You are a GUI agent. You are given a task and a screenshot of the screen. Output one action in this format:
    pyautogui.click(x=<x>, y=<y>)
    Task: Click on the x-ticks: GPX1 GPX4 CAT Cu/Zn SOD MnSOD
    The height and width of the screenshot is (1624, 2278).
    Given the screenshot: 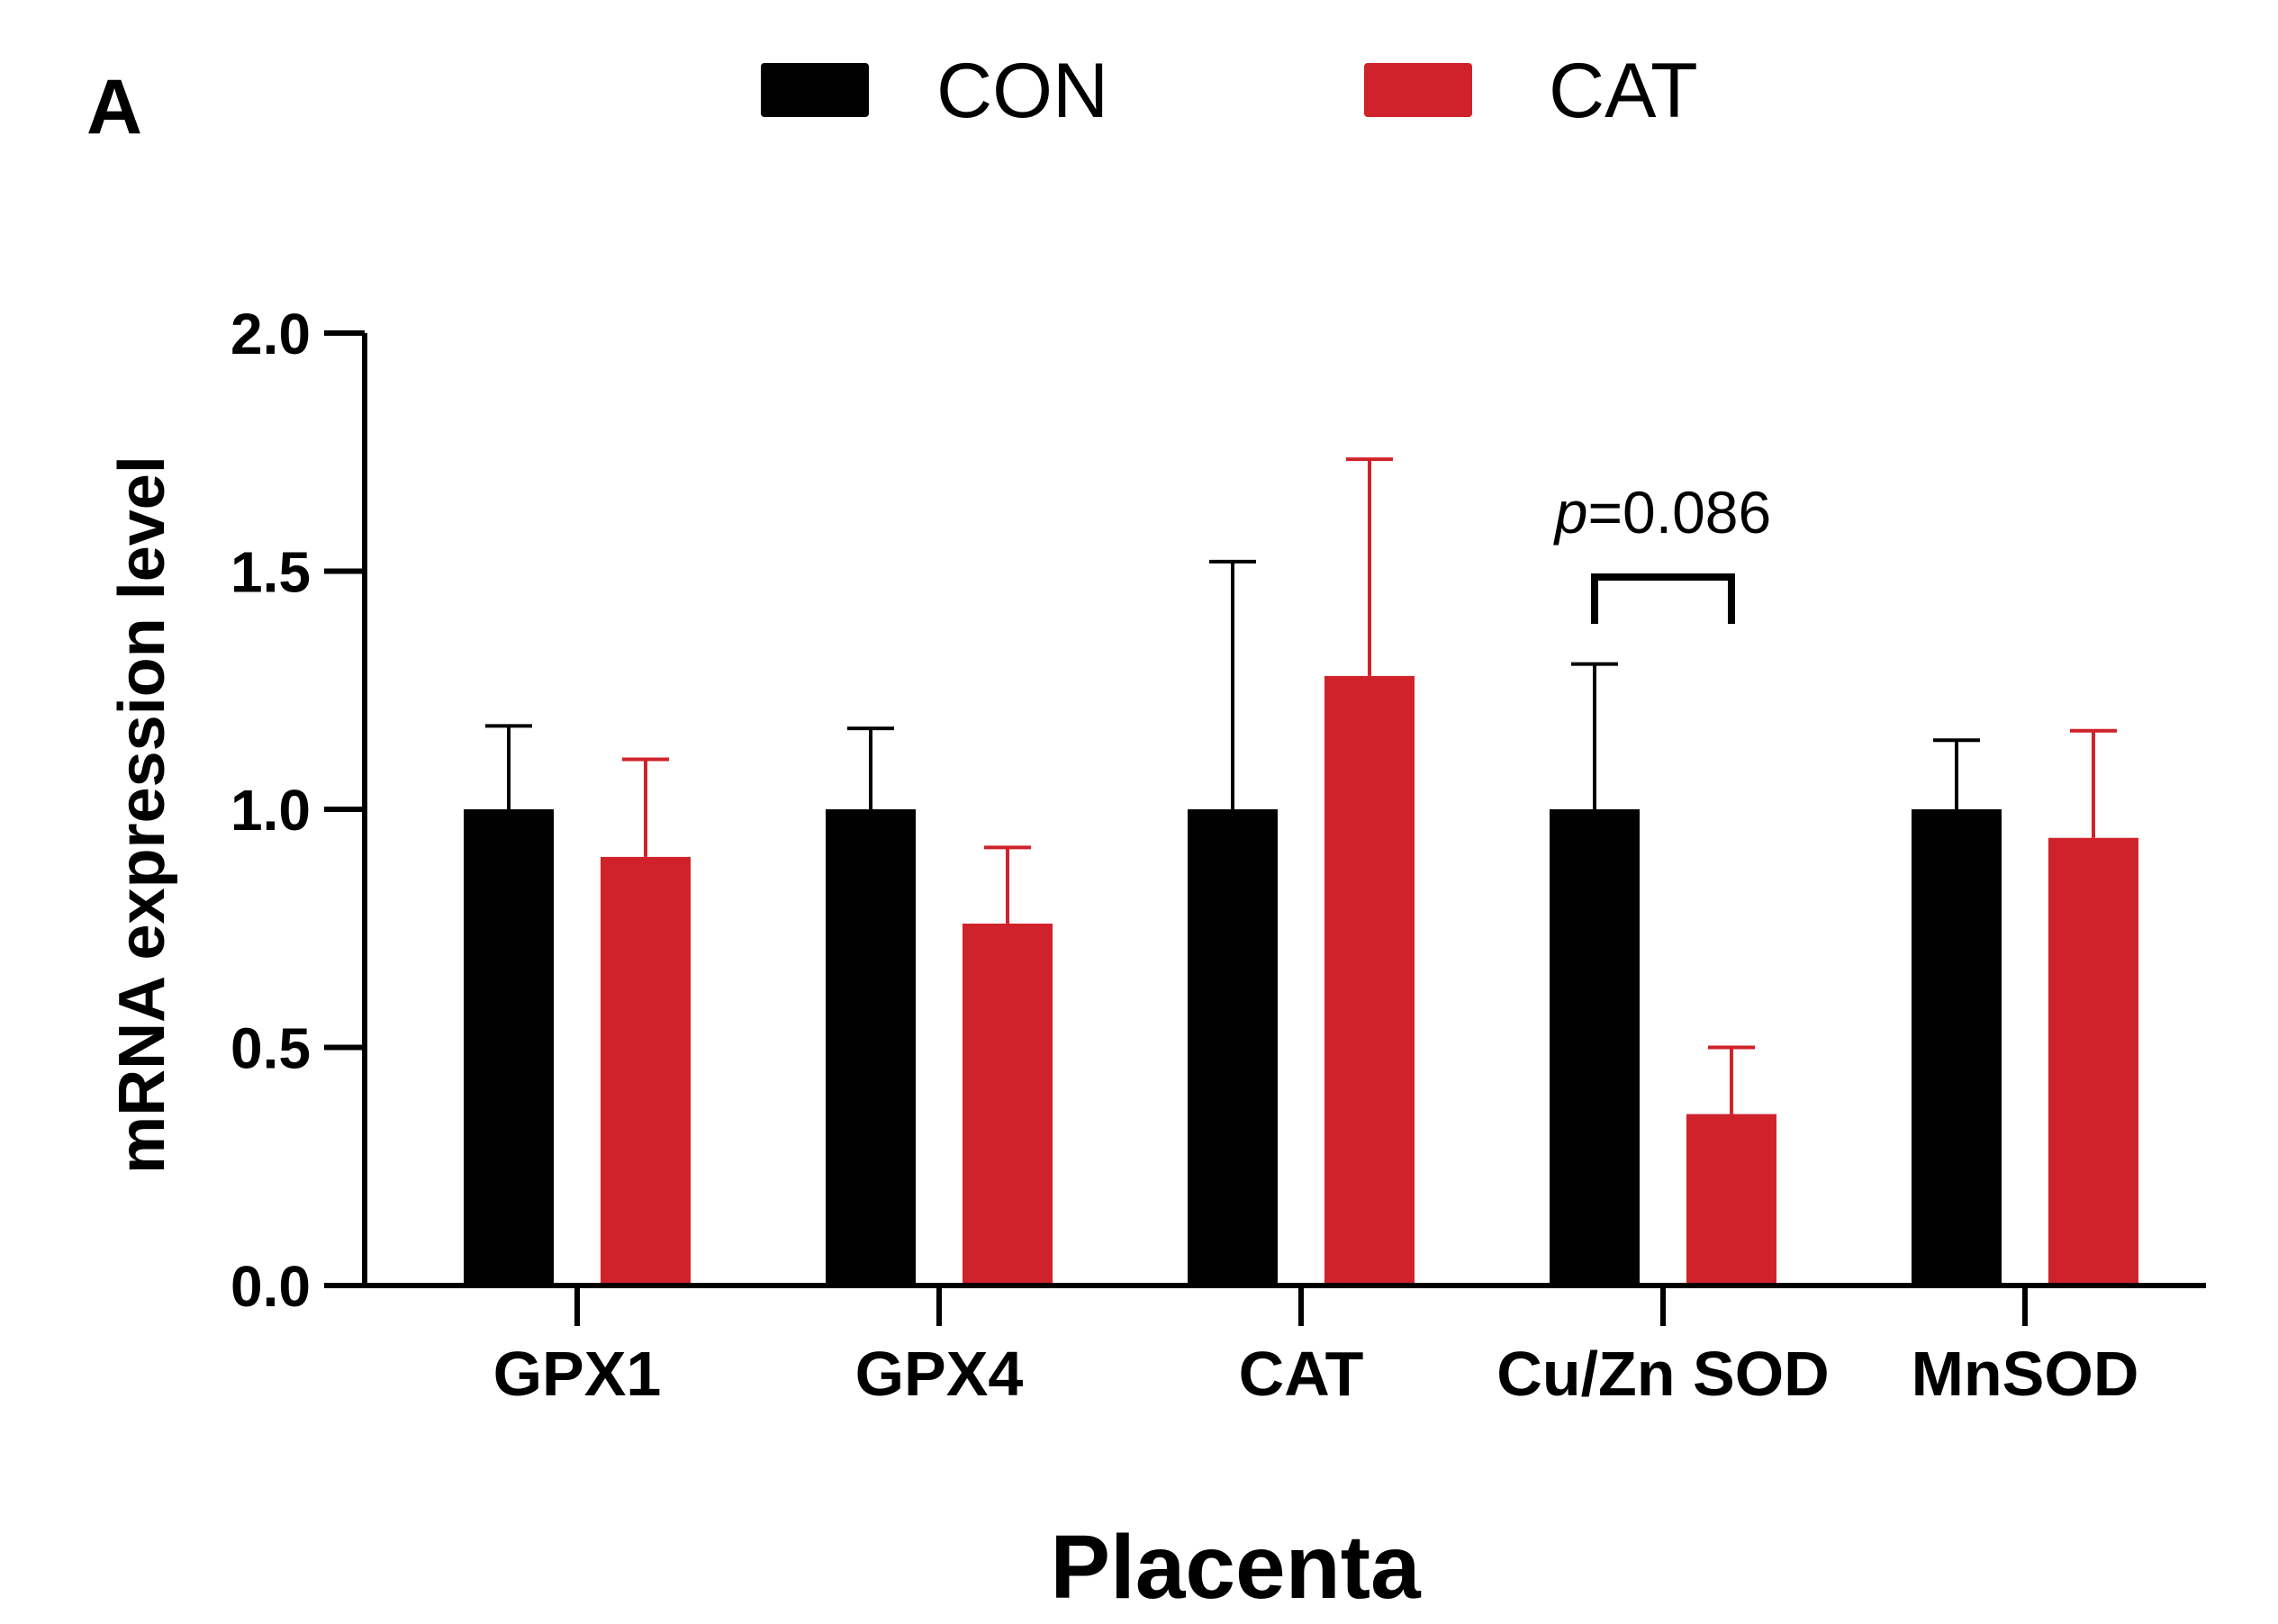 What is the action you would take?
    pyautogui.click(x=1316, y=1347)
    